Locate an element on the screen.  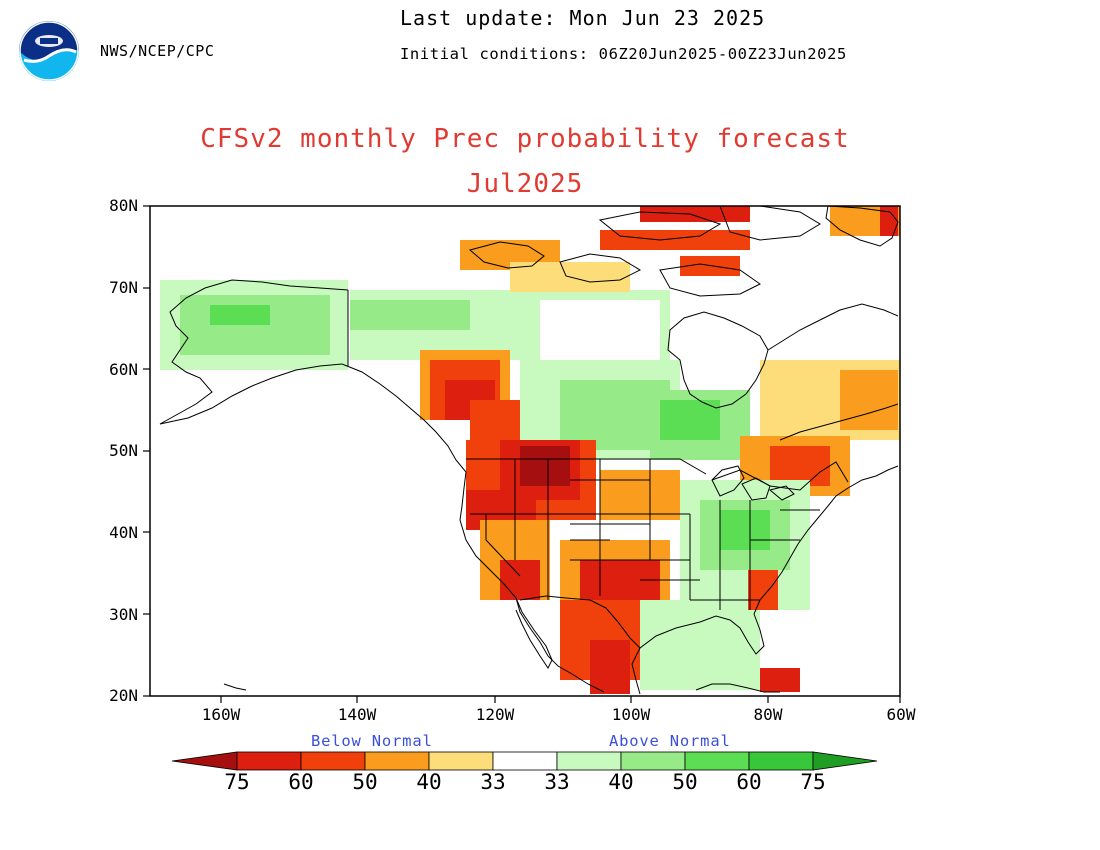
lat-label: 20N is located at coordinates (123, 695).